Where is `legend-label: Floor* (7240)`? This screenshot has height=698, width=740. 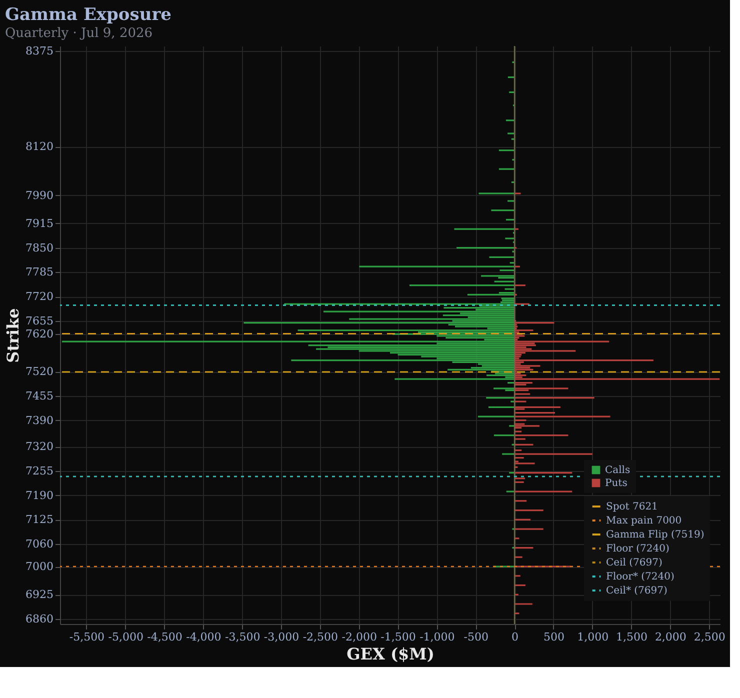 legend-label: Floor* (7240) is located at coordinates (640, 577).